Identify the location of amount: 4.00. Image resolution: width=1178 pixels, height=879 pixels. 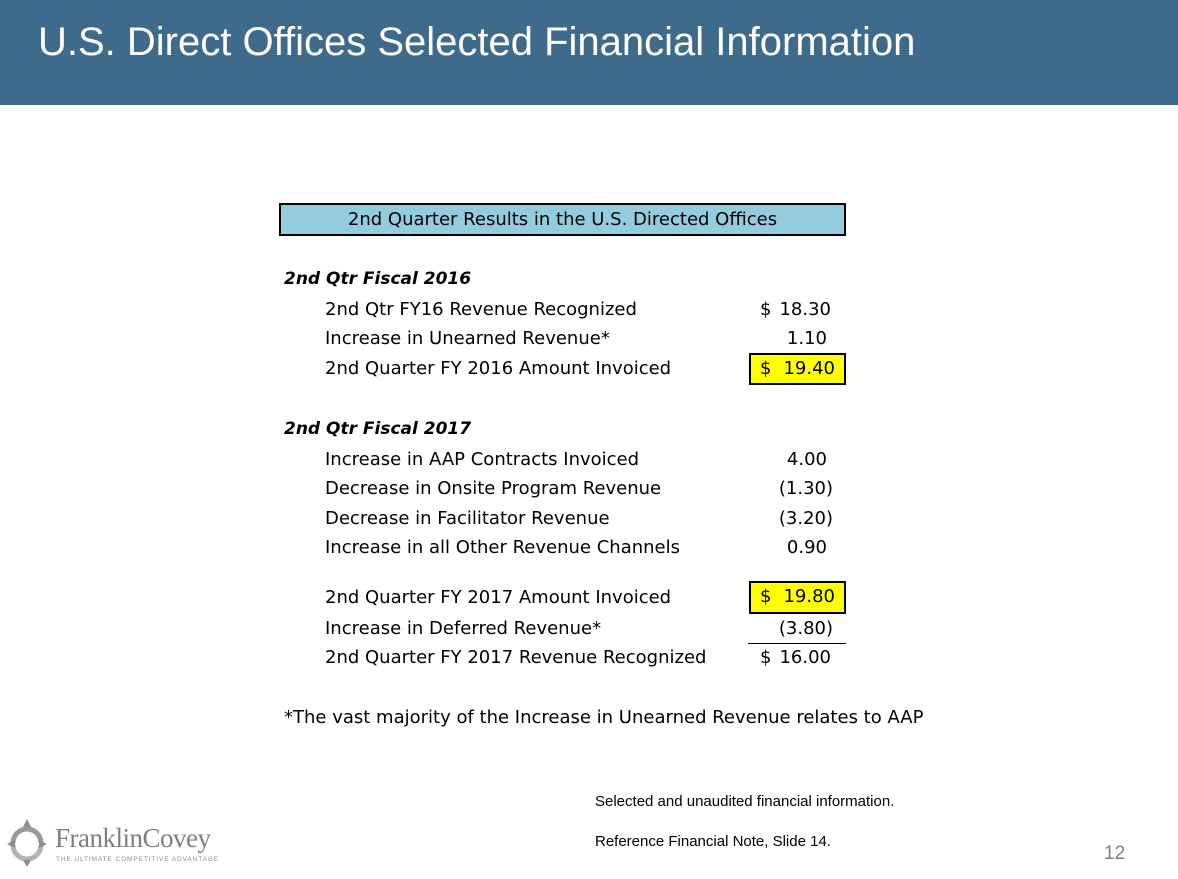
(806, 459).